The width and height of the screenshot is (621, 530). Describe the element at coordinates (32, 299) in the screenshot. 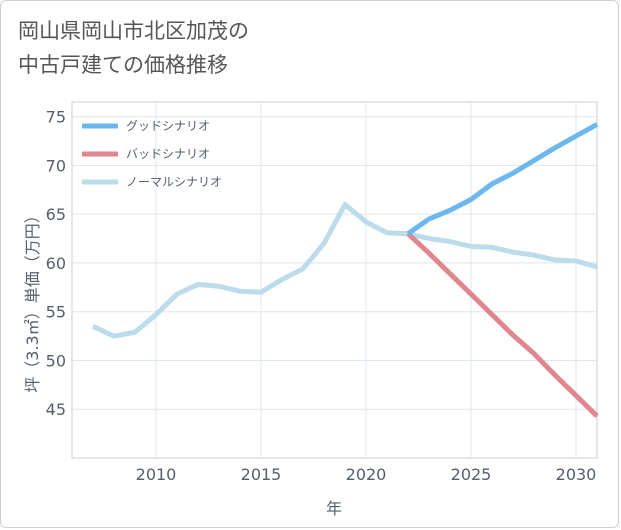

I see `y-axis-label: 坪（3.3㎡）単価（万円）` at that location.